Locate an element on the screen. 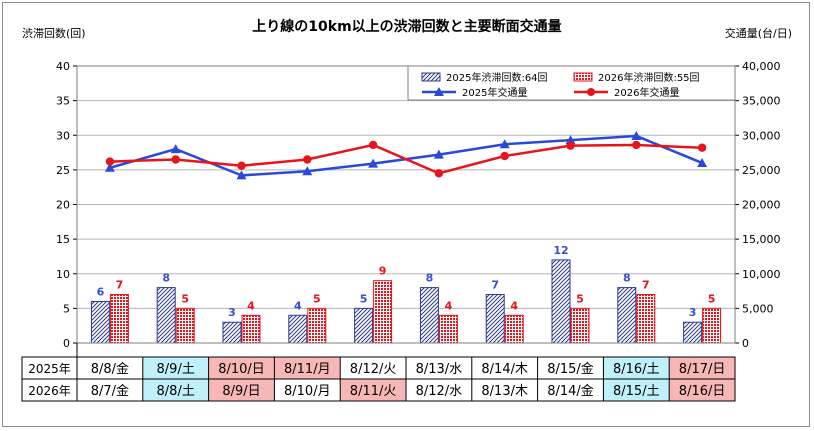 The image size is (814, 431). table-cell: 8/16/土 is located at coordinates (636, 369).